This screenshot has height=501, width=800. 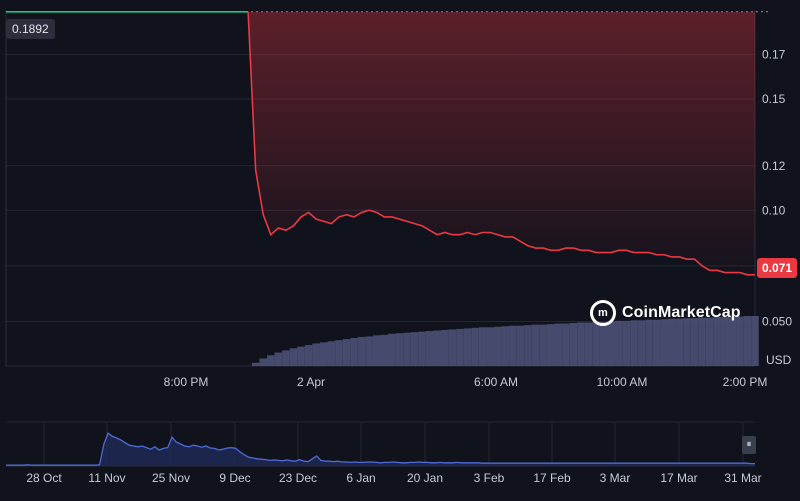 I want to click on mini-area-fill, so click(x=380, y=449).